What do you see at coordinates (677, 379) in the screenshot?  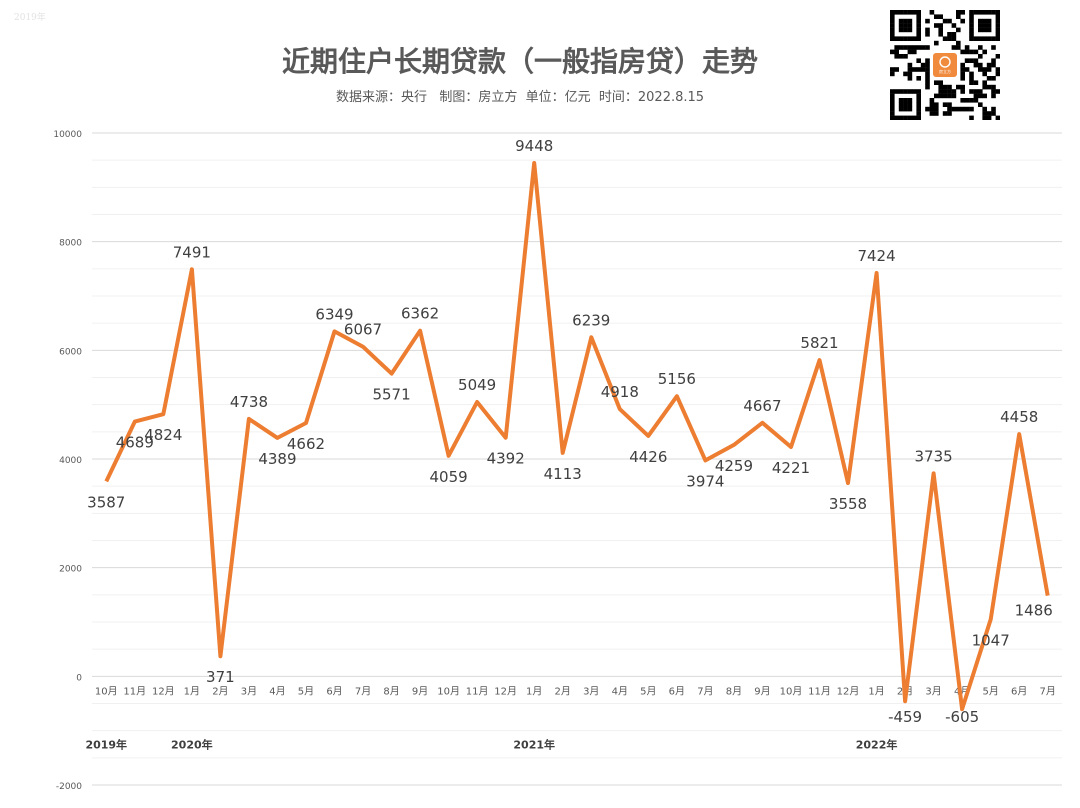 I see `data-label: 5156` at bounding box center [677, 379].